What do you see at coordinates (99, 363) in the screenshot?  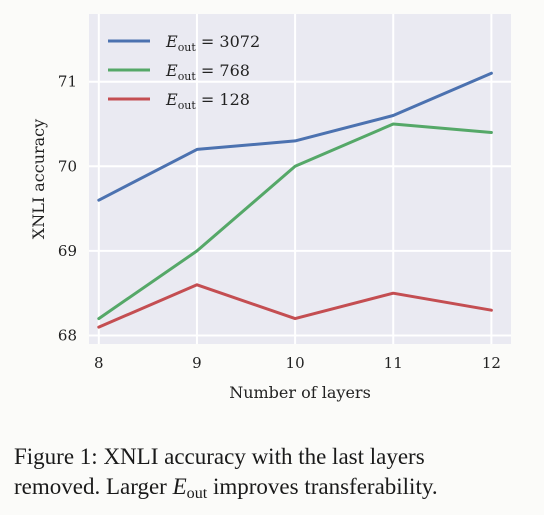 I see `x-tick-label: 8` at bounding box center [99, 363].